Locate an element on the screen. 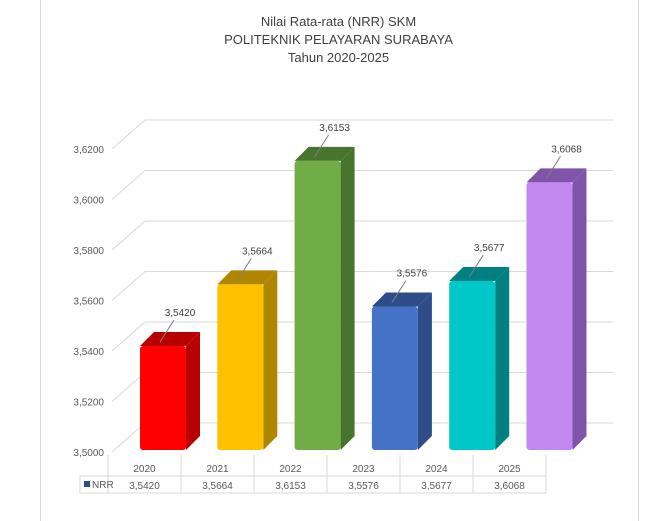  category-label: 2023 is located at coordinates (363, 469).